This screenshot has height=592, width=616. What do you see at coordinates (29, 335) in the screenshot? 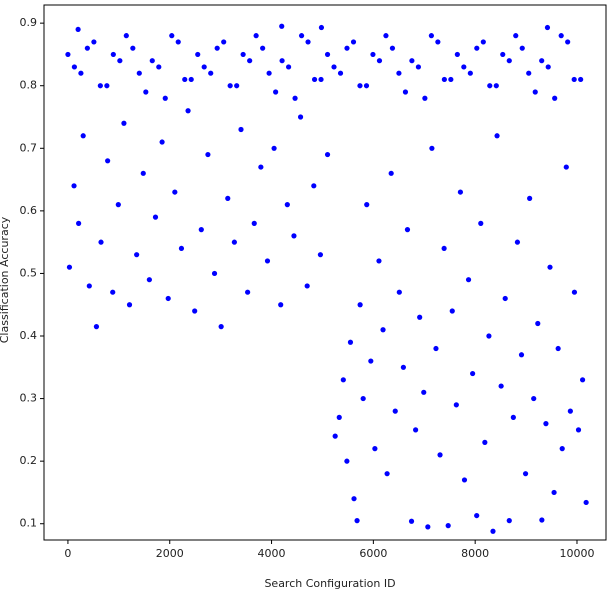
I see `y-tick-label: 0.4` at bounding box center [29, 335].